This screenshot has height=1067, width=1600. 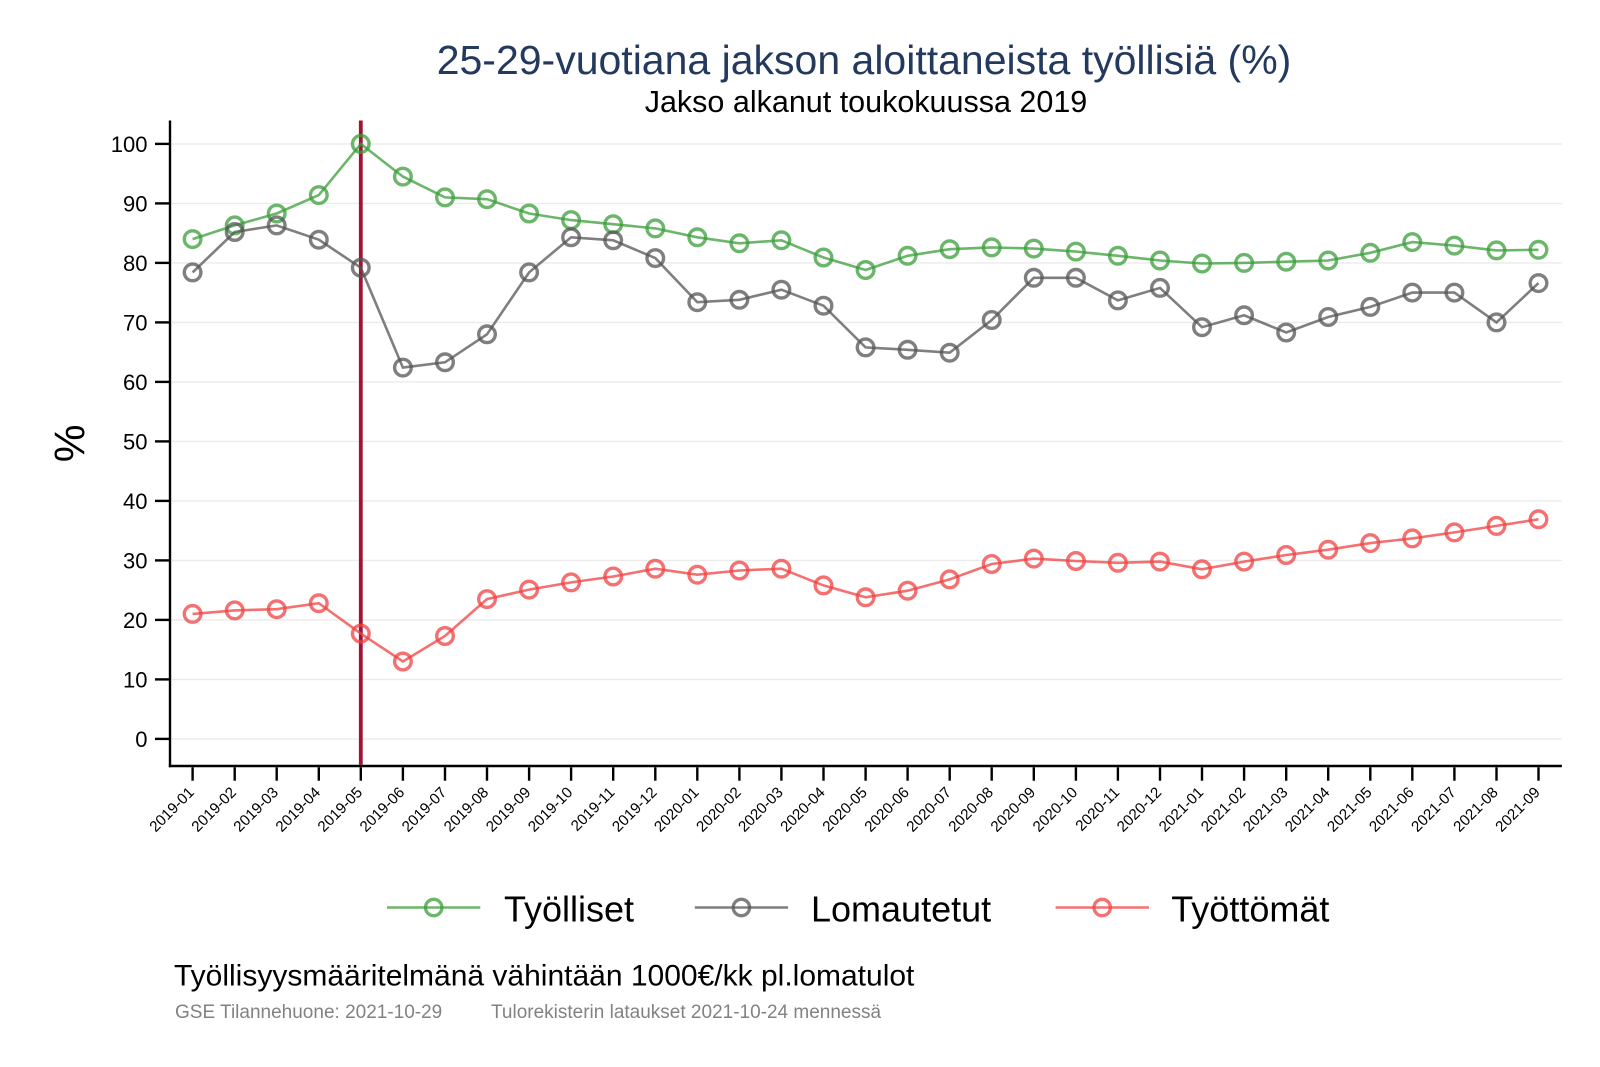 What do you see at coordinates (135, 382) in the screenshot?
I see `svg-text: 60` at bounding box center [135, 382].